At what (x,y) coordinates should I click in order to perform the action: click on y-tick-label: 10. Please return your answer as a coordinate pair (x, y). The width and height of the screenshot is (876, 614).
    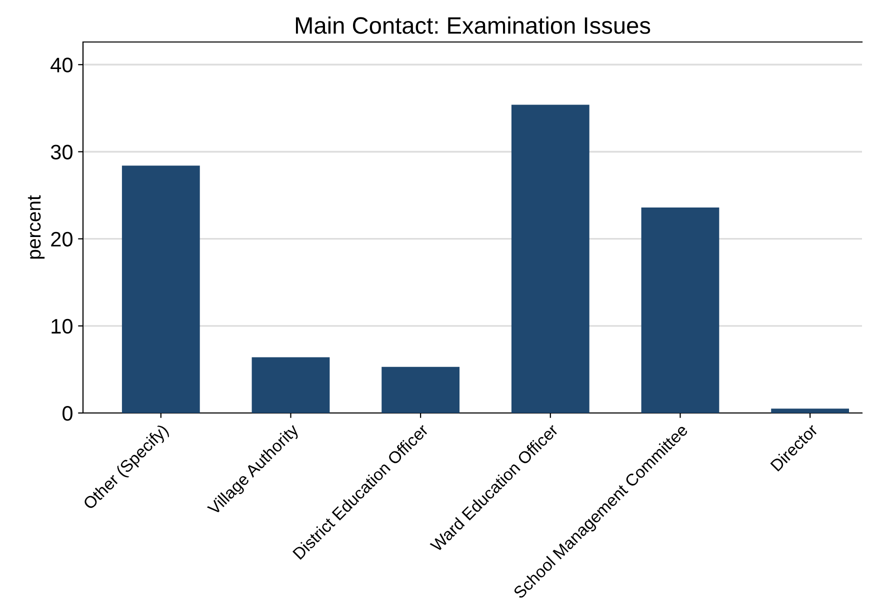
    Looking at the image, I should click on (62, 326).